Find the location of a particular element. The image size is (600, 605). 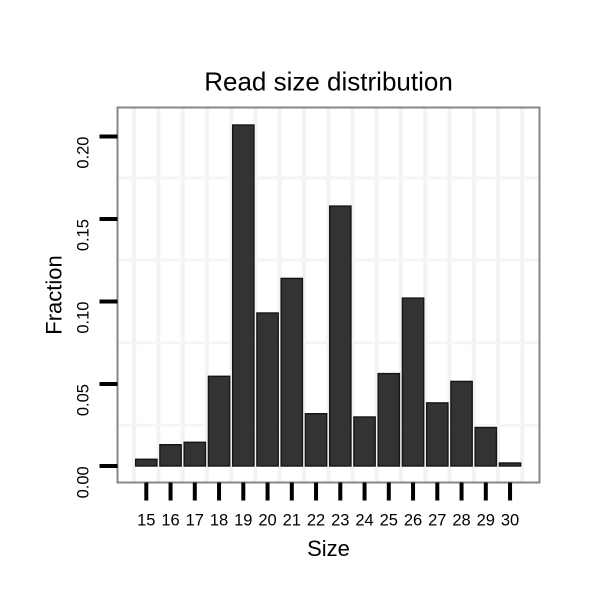

svg-text: 0.00 is located at coordinates (83, 482).